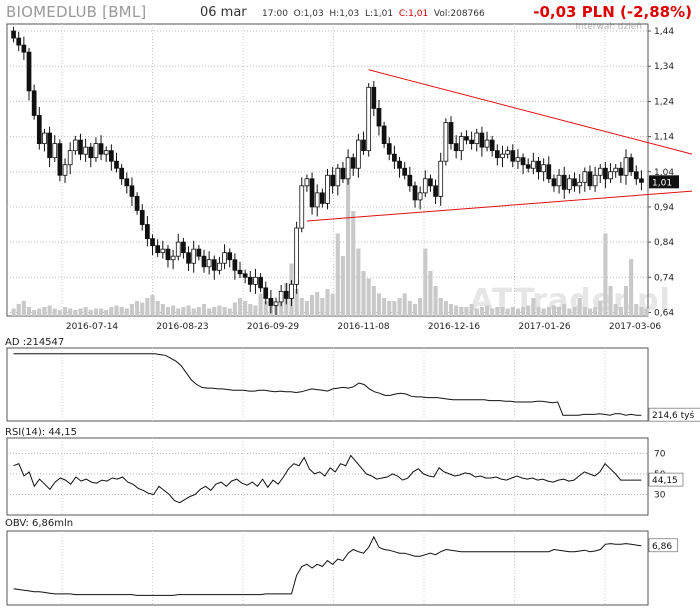  Describe the element at coordinates (454, 327) in the screenshot. I see `price-x-tick-label: 2016-12-16` at that location.